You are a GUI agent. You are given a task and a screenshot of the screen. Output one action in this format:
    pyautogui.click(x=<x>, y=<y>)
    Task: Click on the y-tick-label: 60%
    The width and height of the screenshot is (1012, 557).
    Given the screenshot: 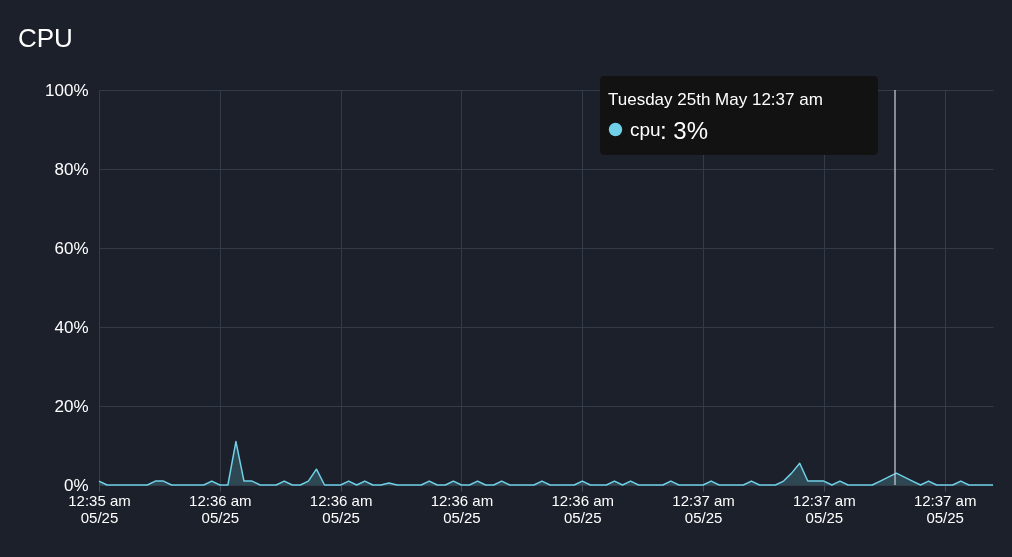 What is the action you would take?
    pyautogui.click(x=71, y=248)
    